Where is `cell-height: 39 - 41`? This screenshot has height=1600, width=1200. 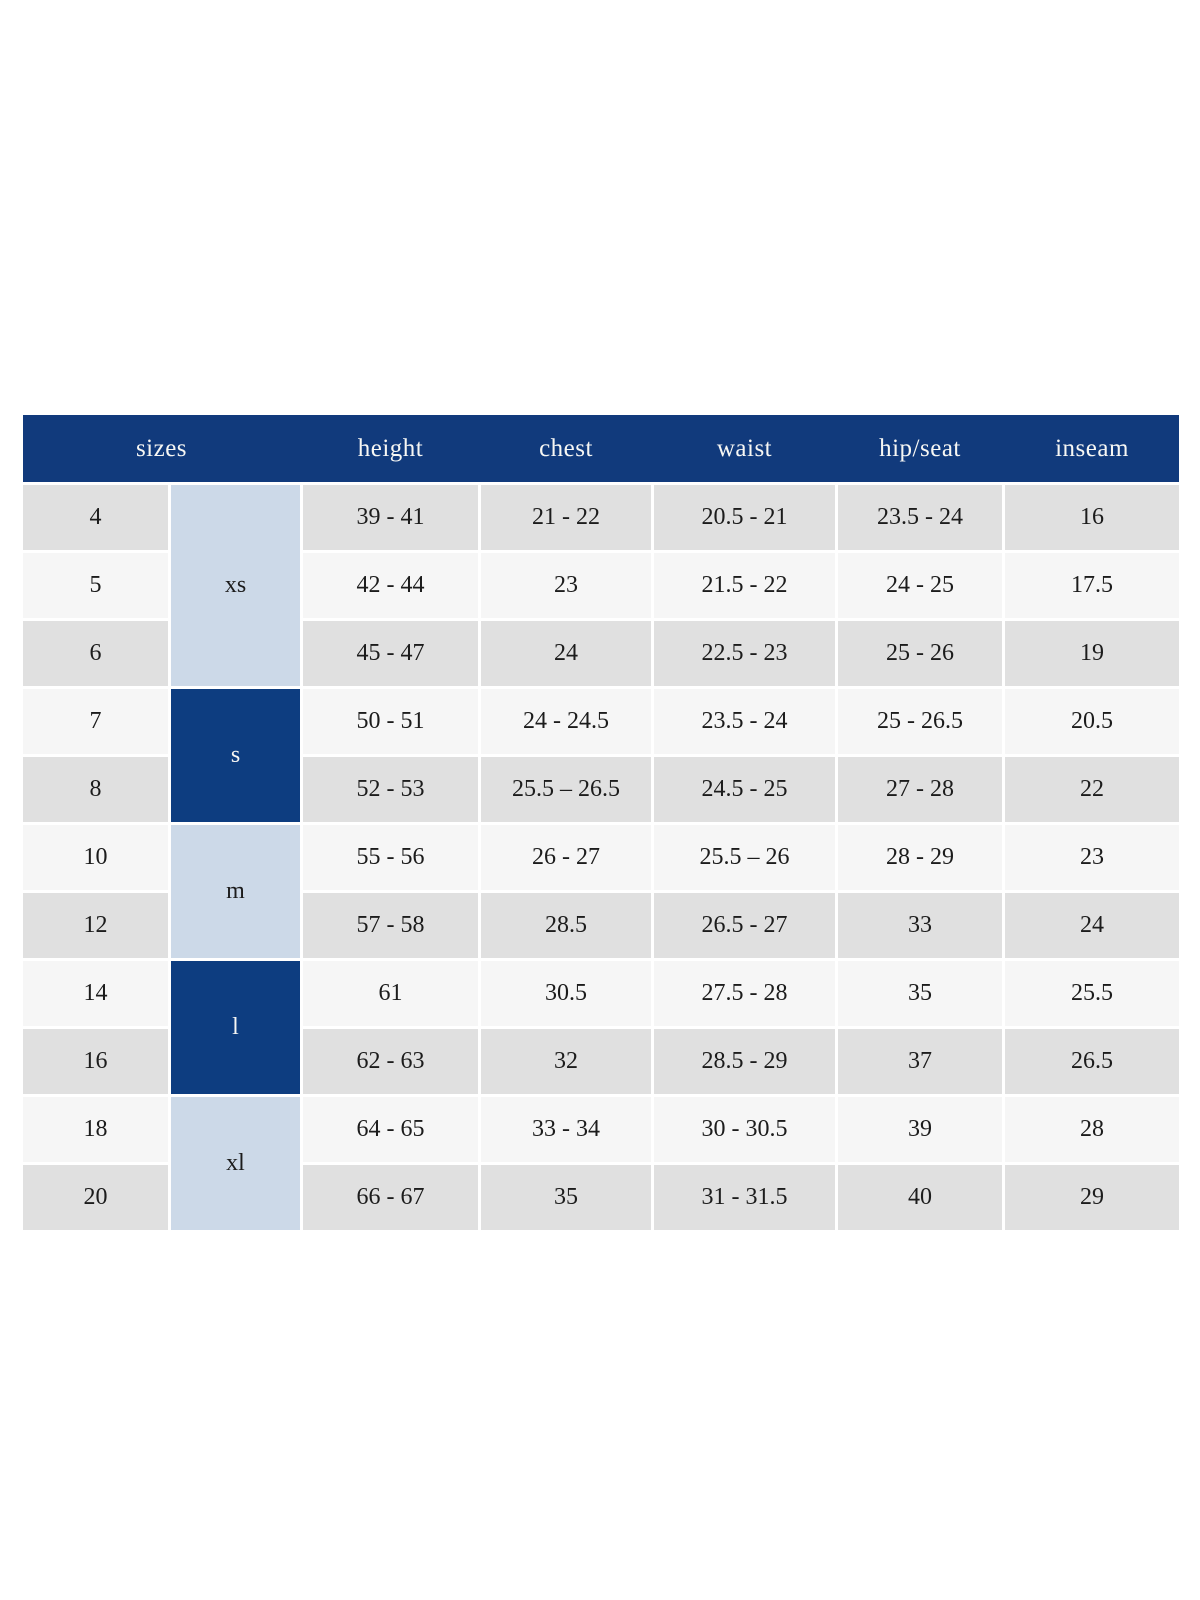 cell-height: 39 - 41 is located at coordinates (390, 517).